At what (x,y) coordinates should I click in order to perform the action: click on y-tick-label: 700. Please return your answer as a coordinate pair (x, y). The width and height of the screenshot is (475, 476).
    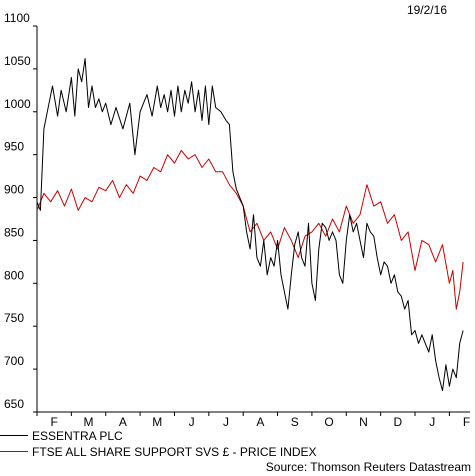
    Looking at the image, I should click on (14, 361).